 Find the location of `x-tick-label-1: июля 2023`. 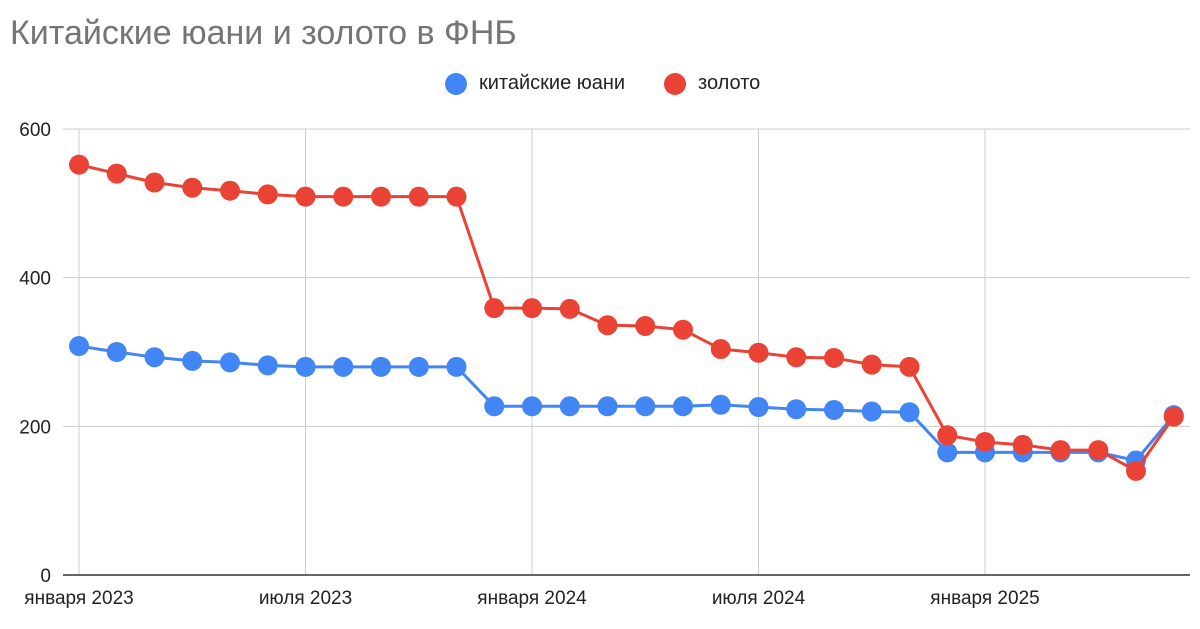

x-tick-label-1: июля 2023 is located at coordinates (305, 598).